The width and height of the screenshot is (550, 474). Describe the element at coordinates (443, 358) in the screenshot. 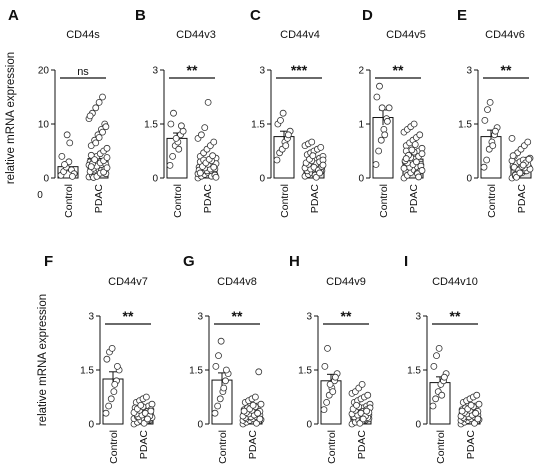

I see `panel-I: I CD44v10 0 1.5 3 Control PDAC **` at that location.